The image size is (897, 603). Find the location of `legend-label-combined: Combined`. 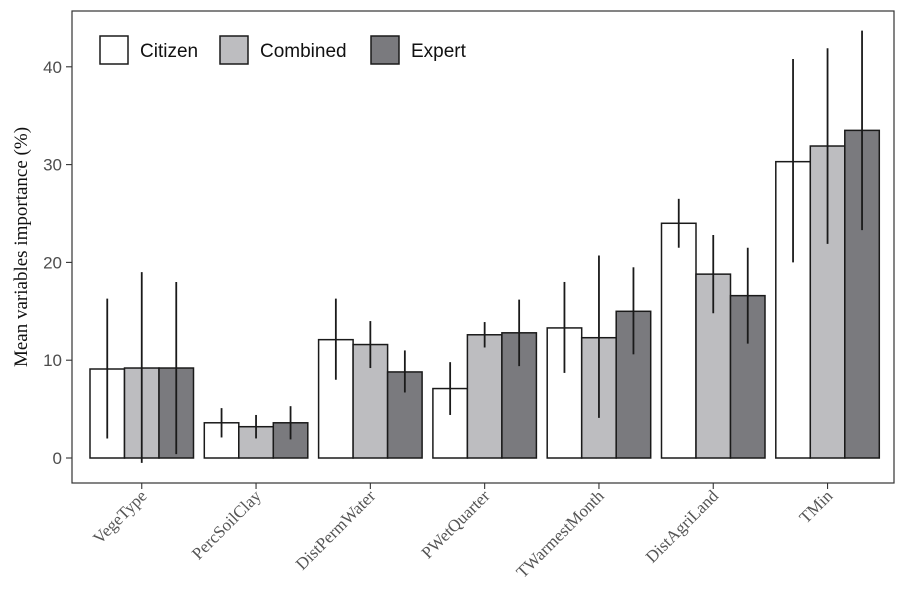

legend-label-combined: Combined is located at coordinates (303, 51).